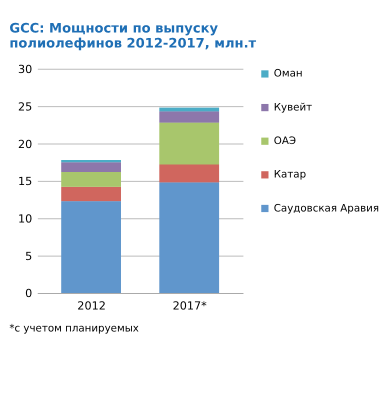 The height and width of the screenshot is (413, 384). Describe the element at coordinates (288, 74) in the screenshot. I see `legend-label: Оман` at that location.